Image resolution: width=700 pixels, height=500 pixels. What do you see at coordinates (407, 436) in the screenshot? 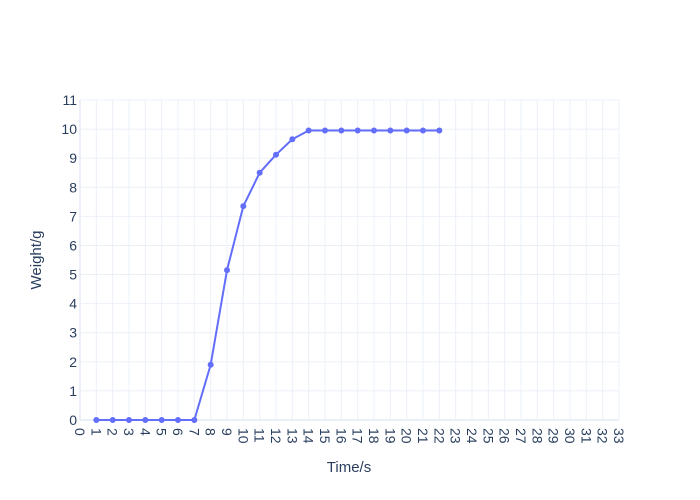
I see `x-tick-label: 20` at bounding box center [407, 436].